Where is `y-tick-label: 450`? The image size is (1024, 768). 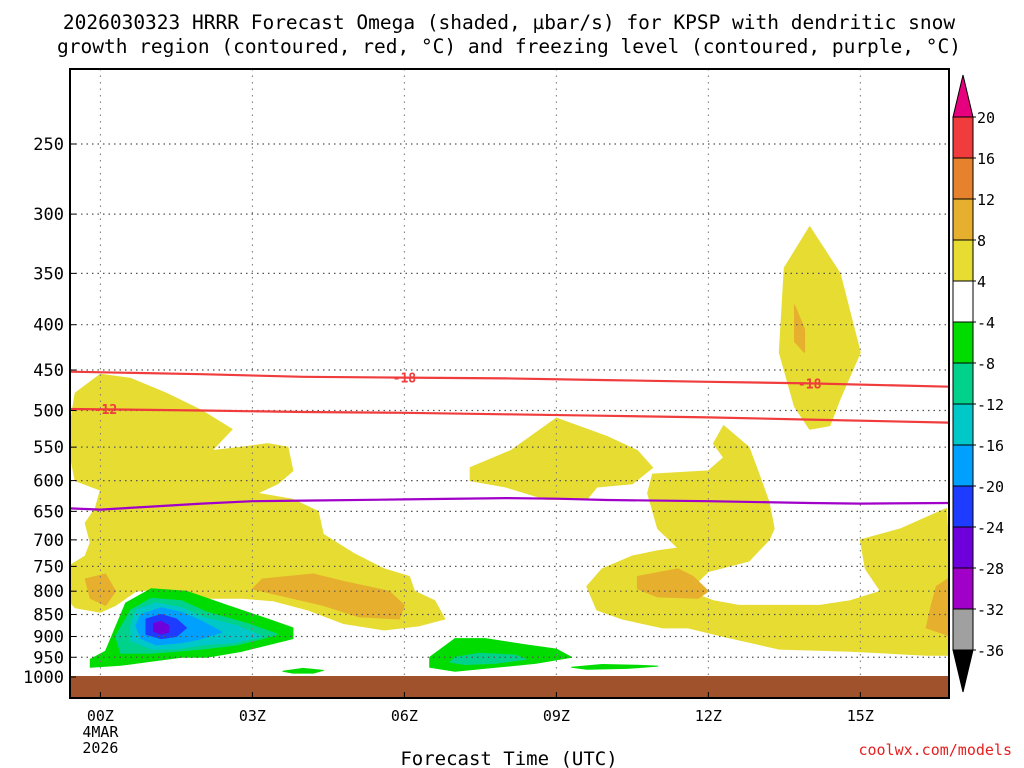
y-tick-label: 450 is located at coordinates (48, 371).